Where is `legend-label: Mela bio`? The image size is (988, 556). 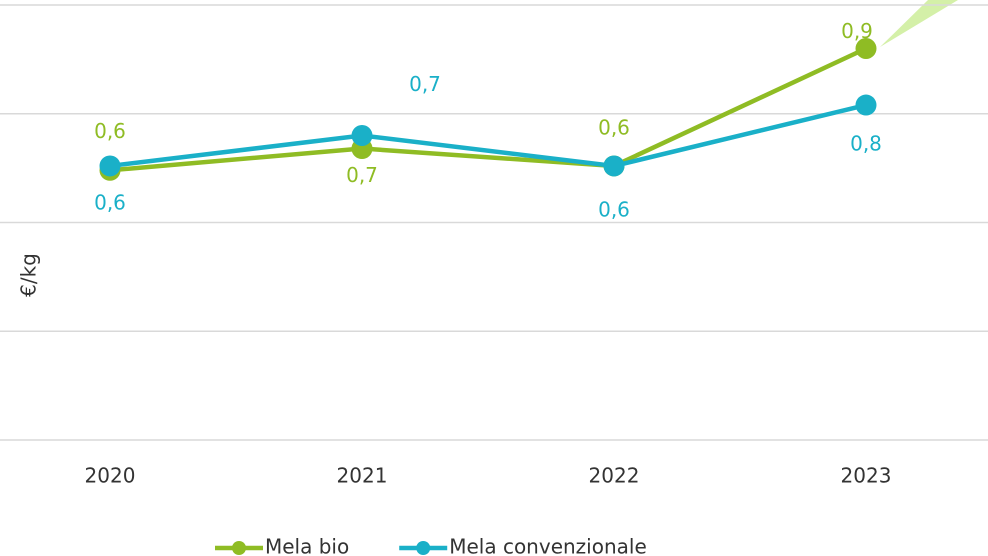
legend-label: Mela bio is located at coordinates (307, 545).